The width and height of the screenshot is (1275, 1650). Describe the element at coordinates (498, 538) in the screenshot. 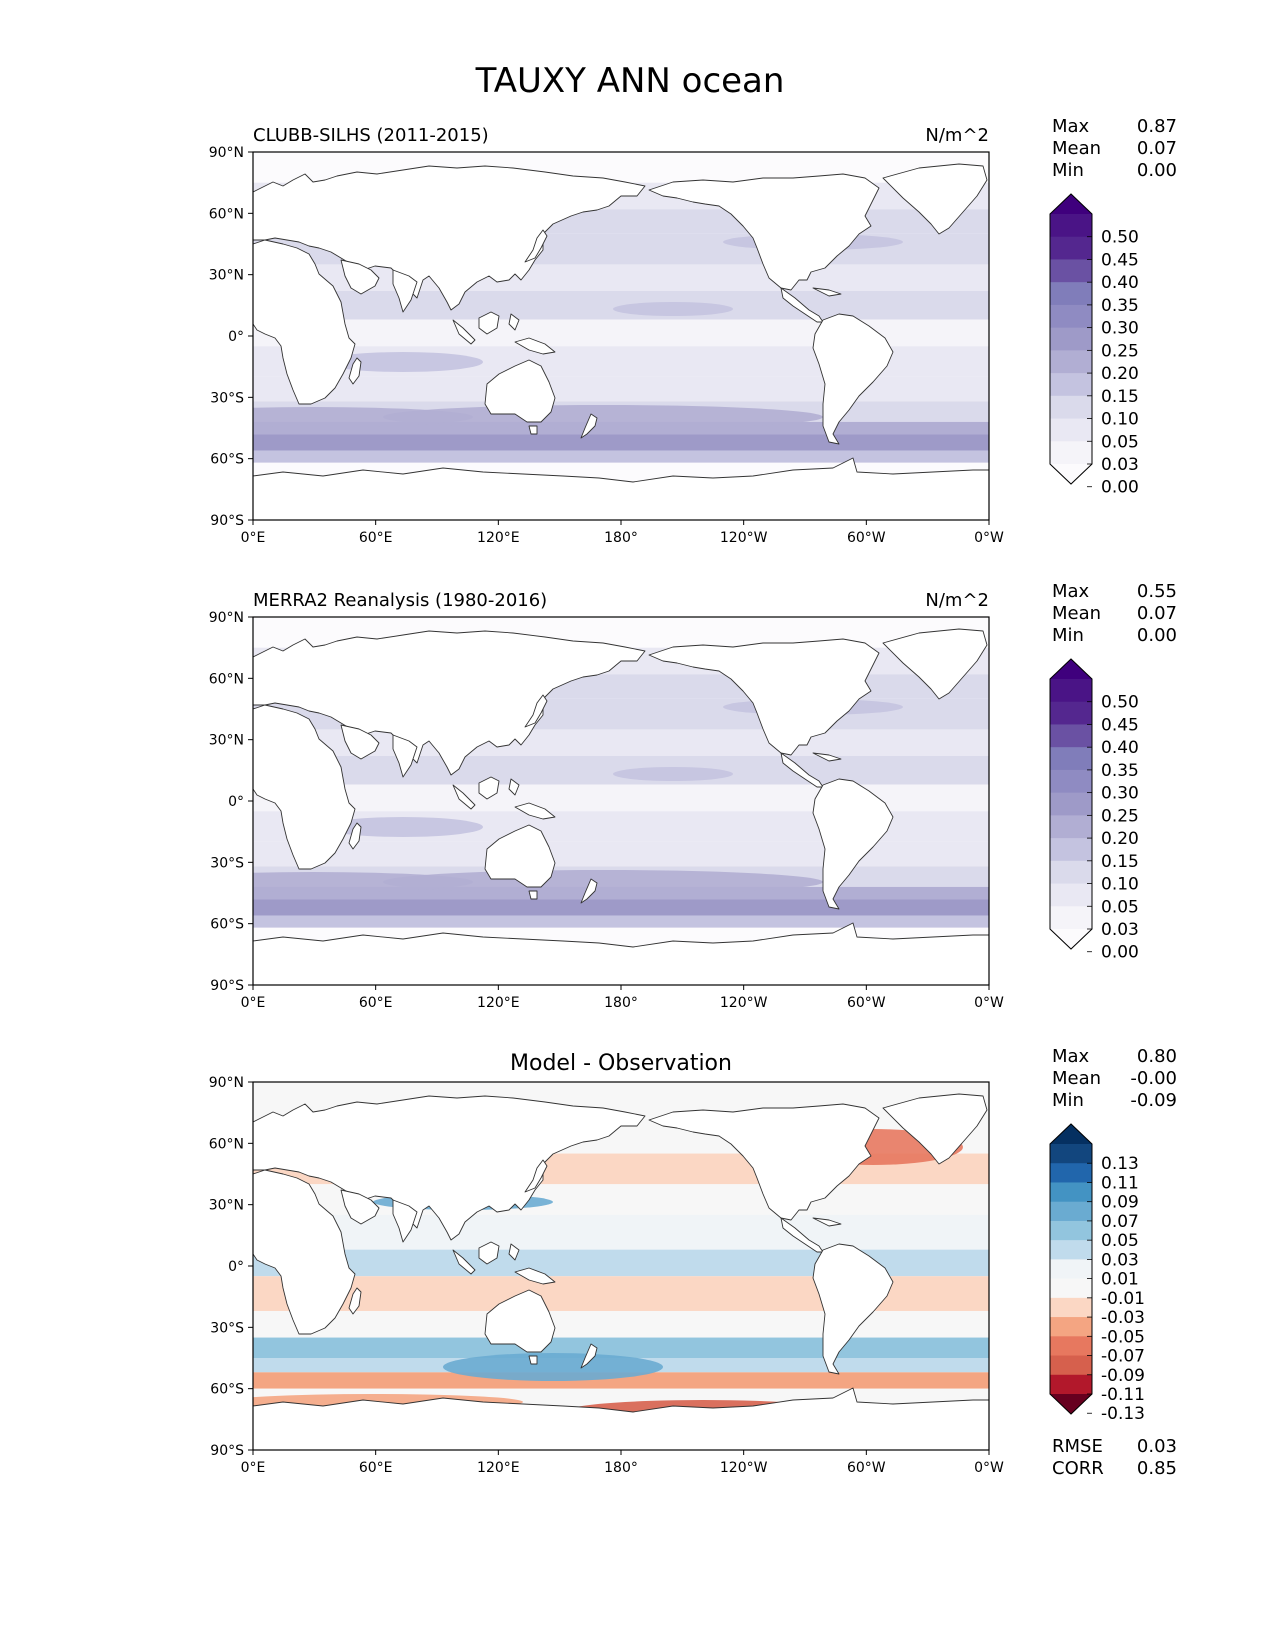

I see `x-tick-label: 120°E` at that location.